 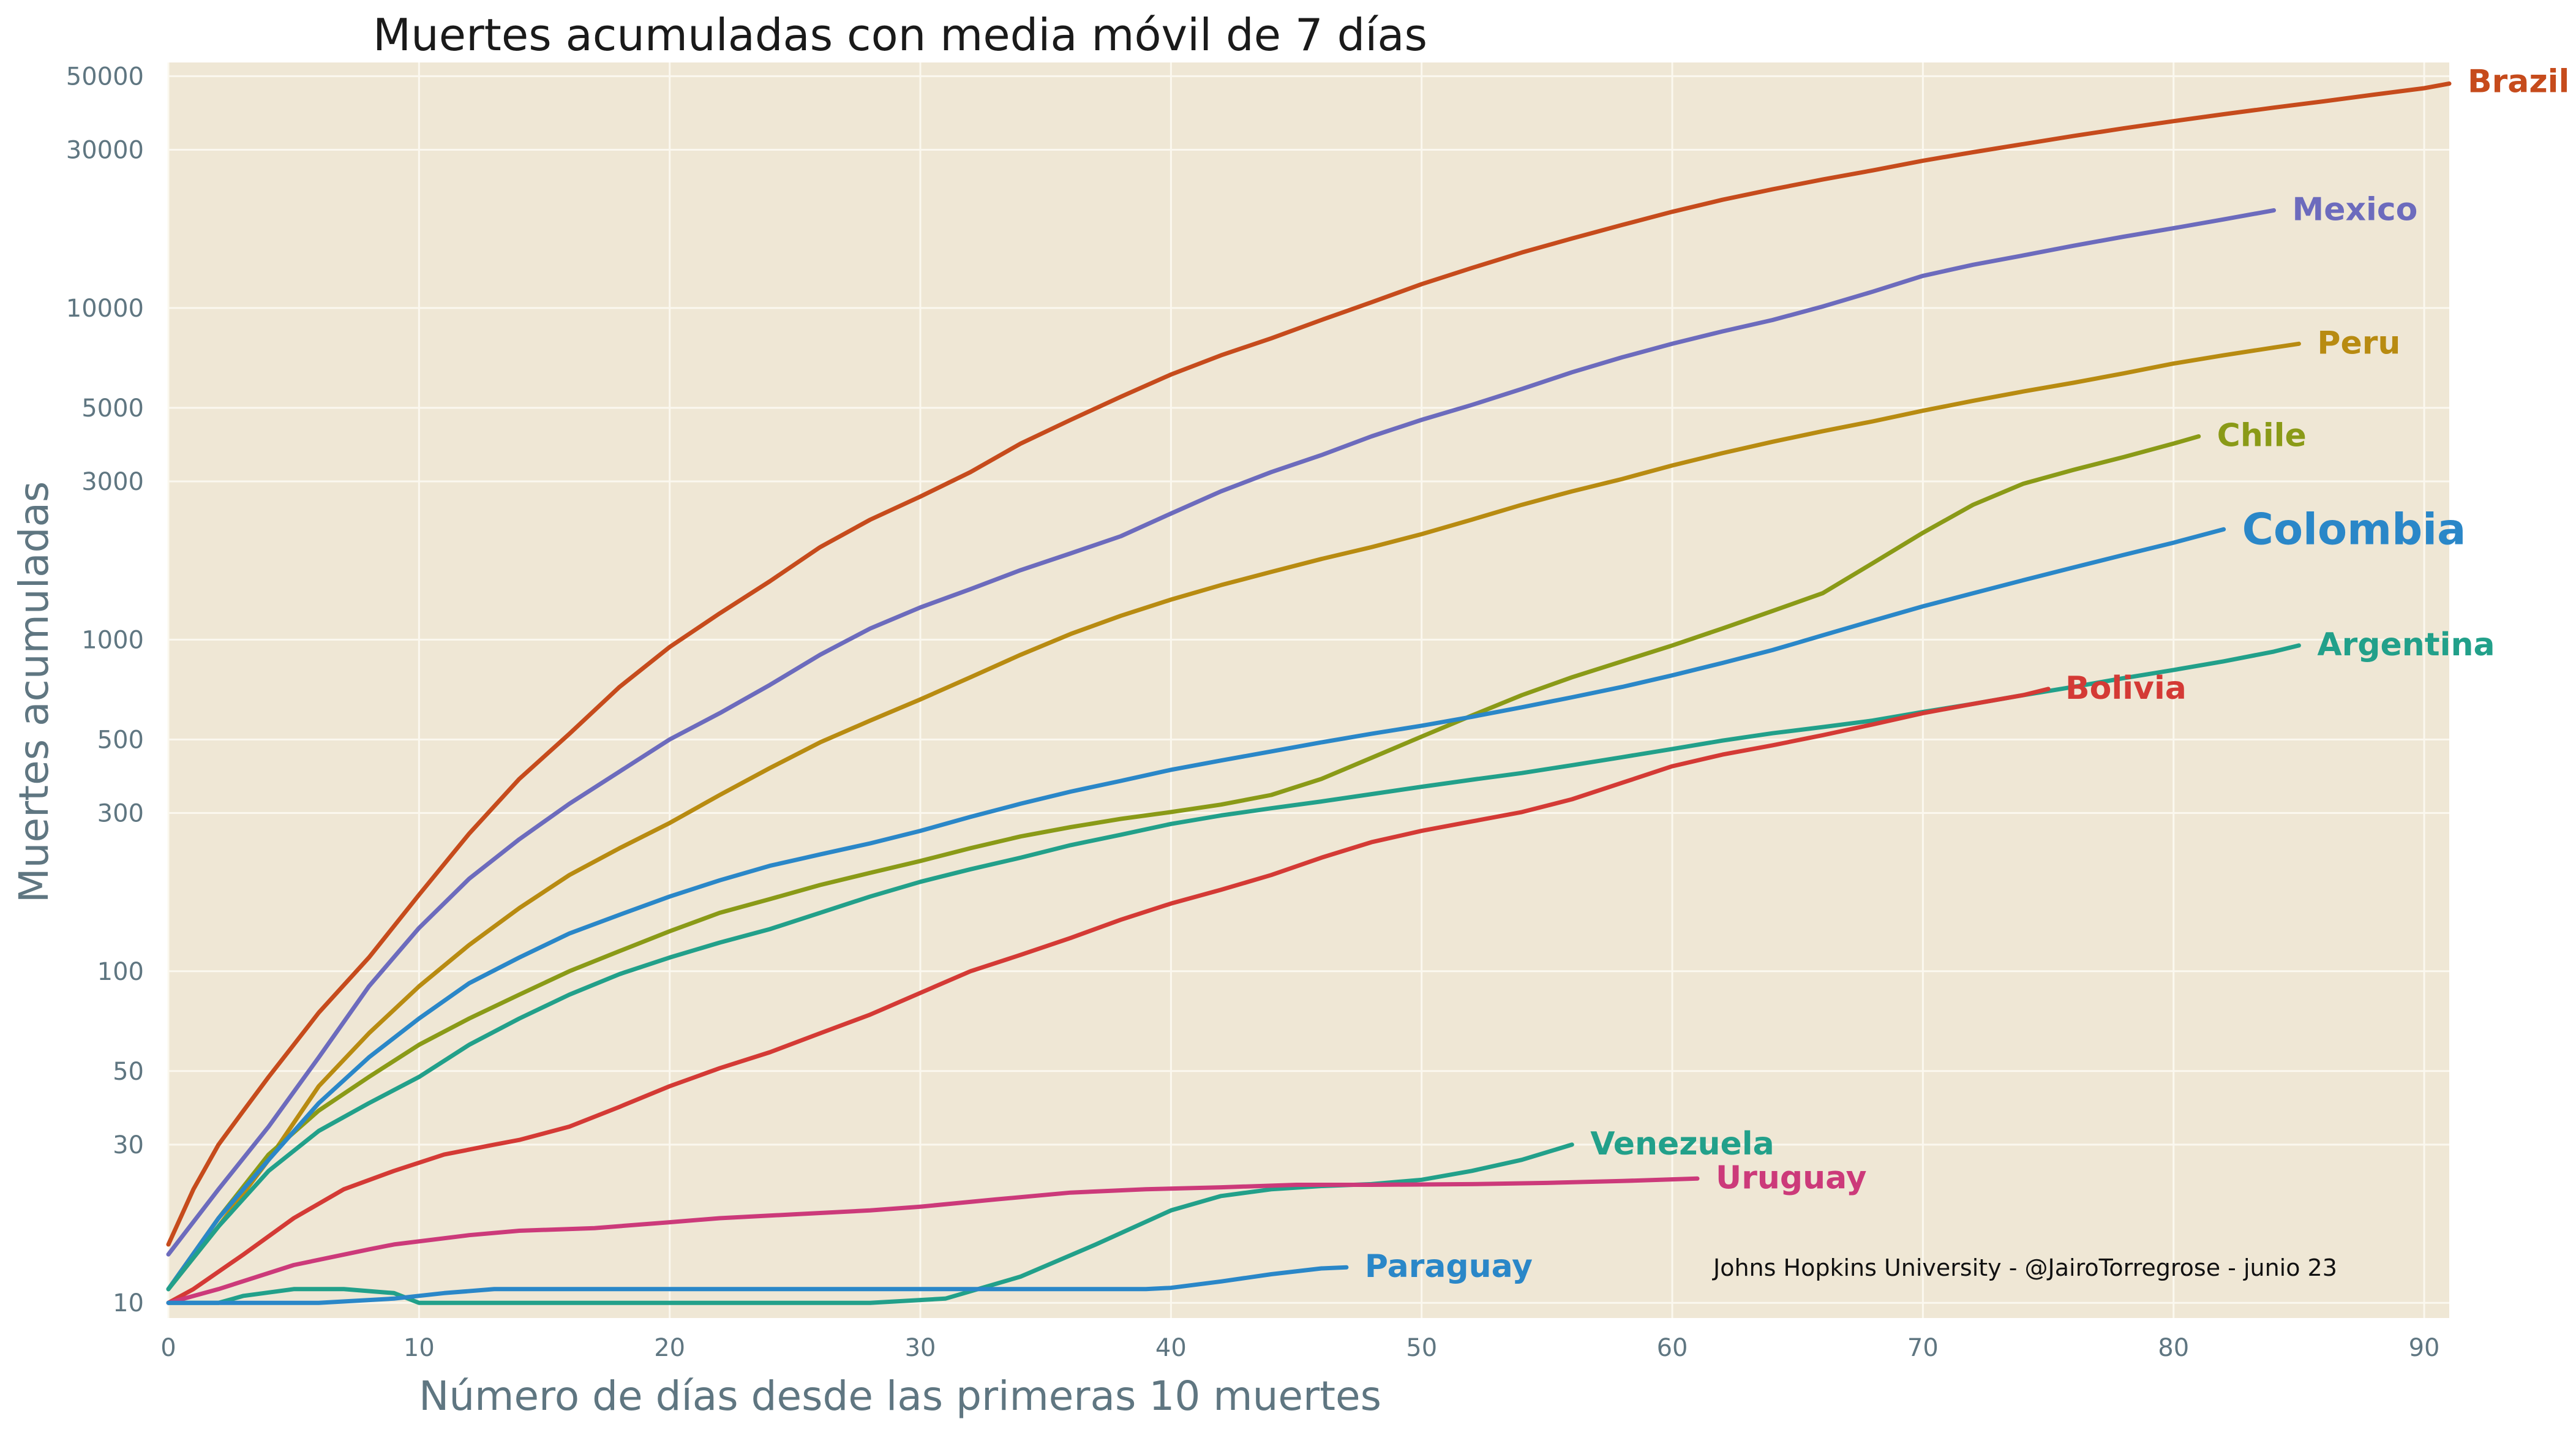 I want to click on y-tick-label: 10000, so click(x=105, y=309).